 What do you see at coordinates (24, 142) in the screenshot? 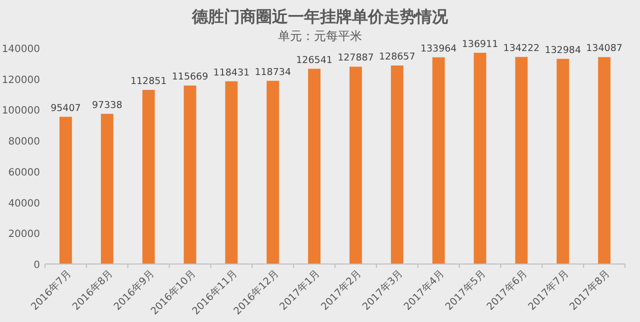
I see `y-tick-label: 80000` at bounding box center [24, 142].